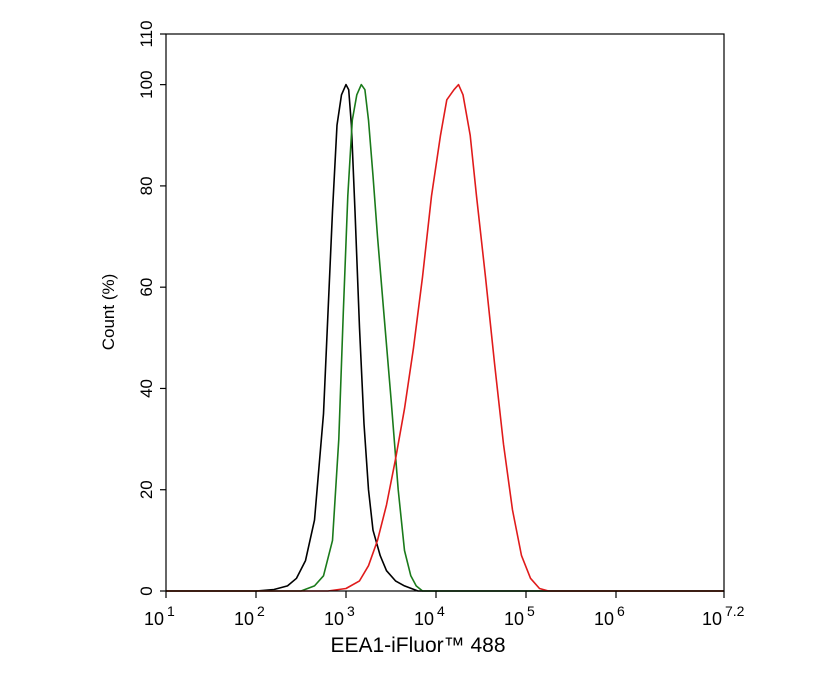 The height and width of the screenshot is (673, 835). Describe the element at coordinates (417, 645) in the screenshot. I see `x-axis-label: EEA1-iFluor™ 488` at that location.